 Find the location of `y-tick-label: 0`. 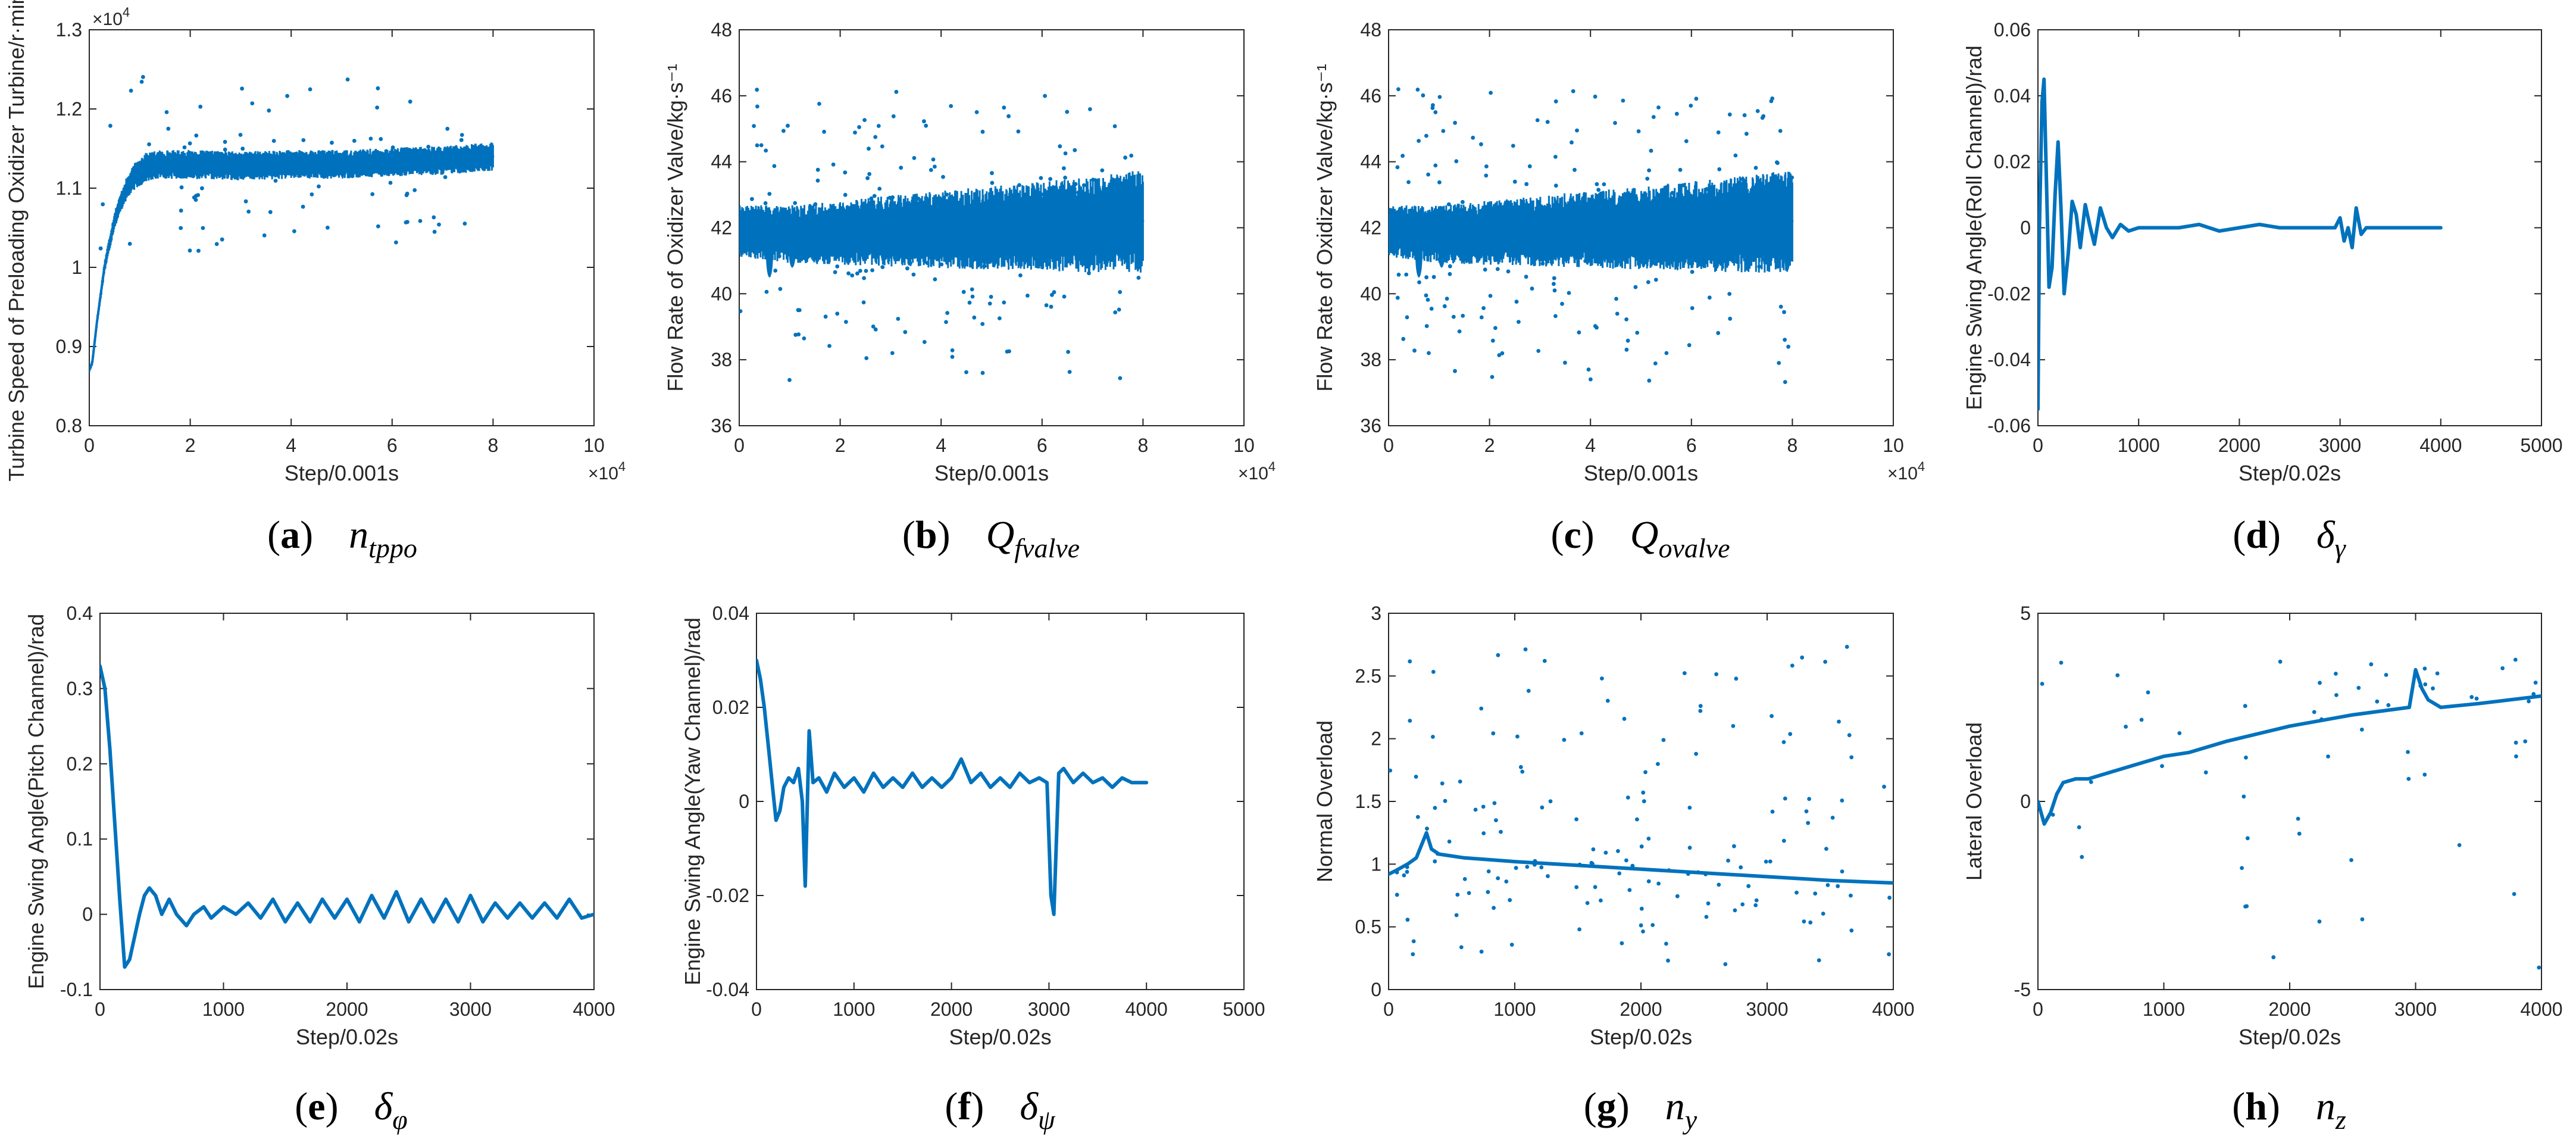

y-tick-label: 0 is located at coordinates (2025, 801).